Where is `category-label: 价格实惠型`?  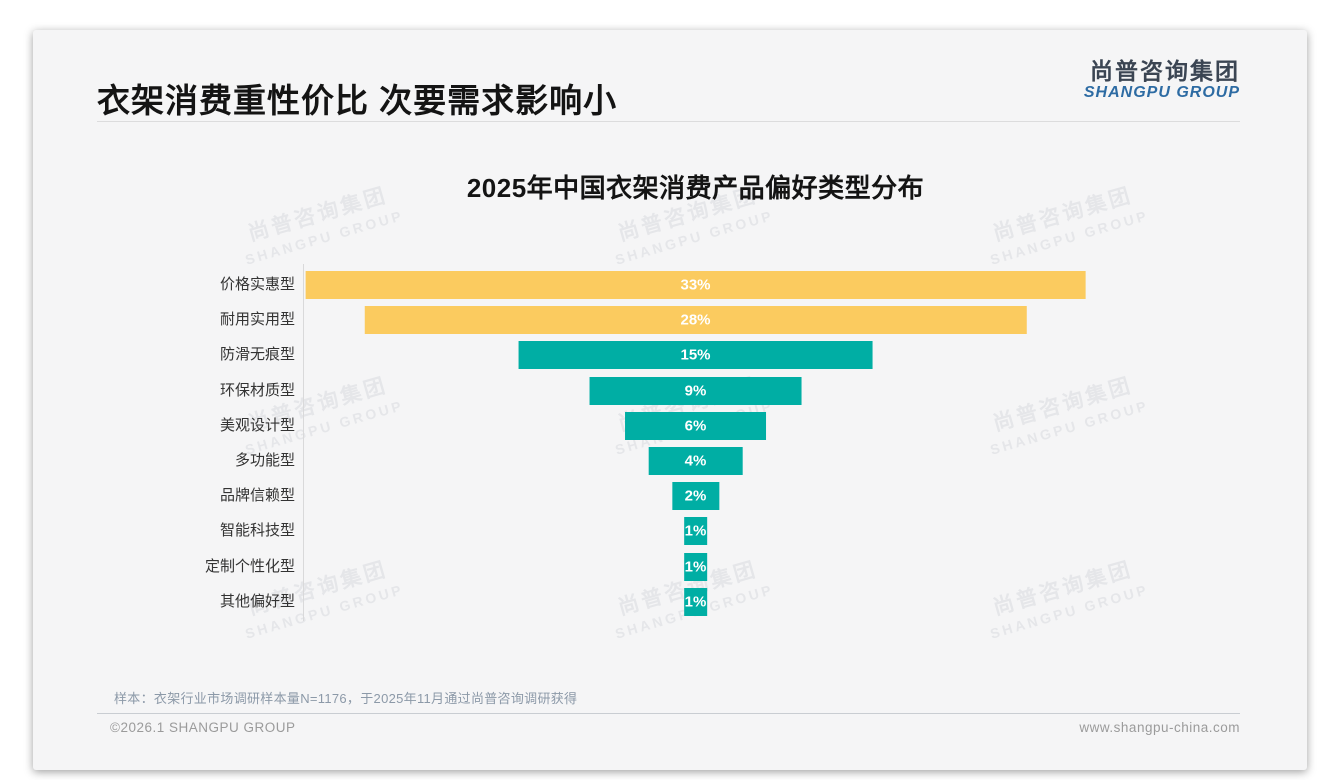
category-label: 价格实惠型 is located at coordinates (257, 284).